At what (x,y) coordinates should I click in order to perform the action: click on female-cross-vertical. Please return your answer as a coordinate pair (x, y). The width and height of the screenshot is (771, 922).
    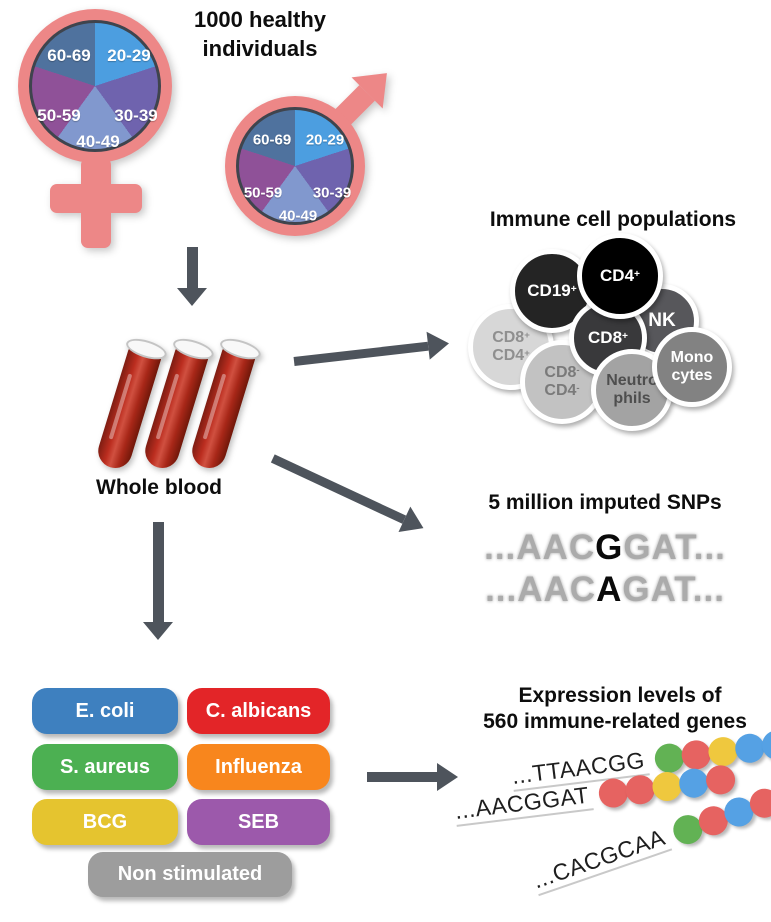
    Looking at the image, I should click on (96, 203).